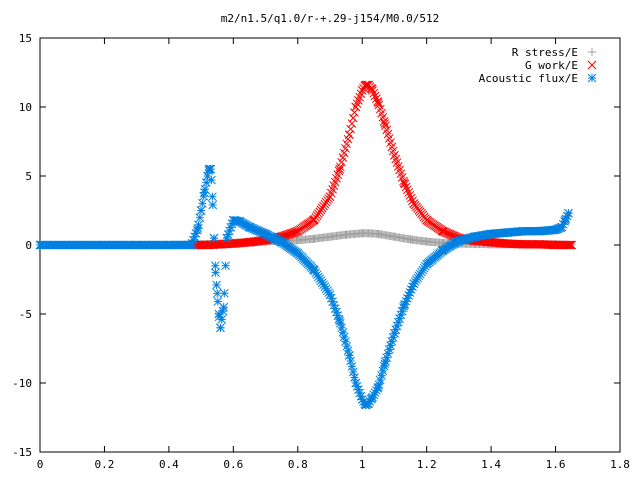 This screenshot has height=480, width=640. I want to click on x-tick-label: 1.4, so click(491, 464).